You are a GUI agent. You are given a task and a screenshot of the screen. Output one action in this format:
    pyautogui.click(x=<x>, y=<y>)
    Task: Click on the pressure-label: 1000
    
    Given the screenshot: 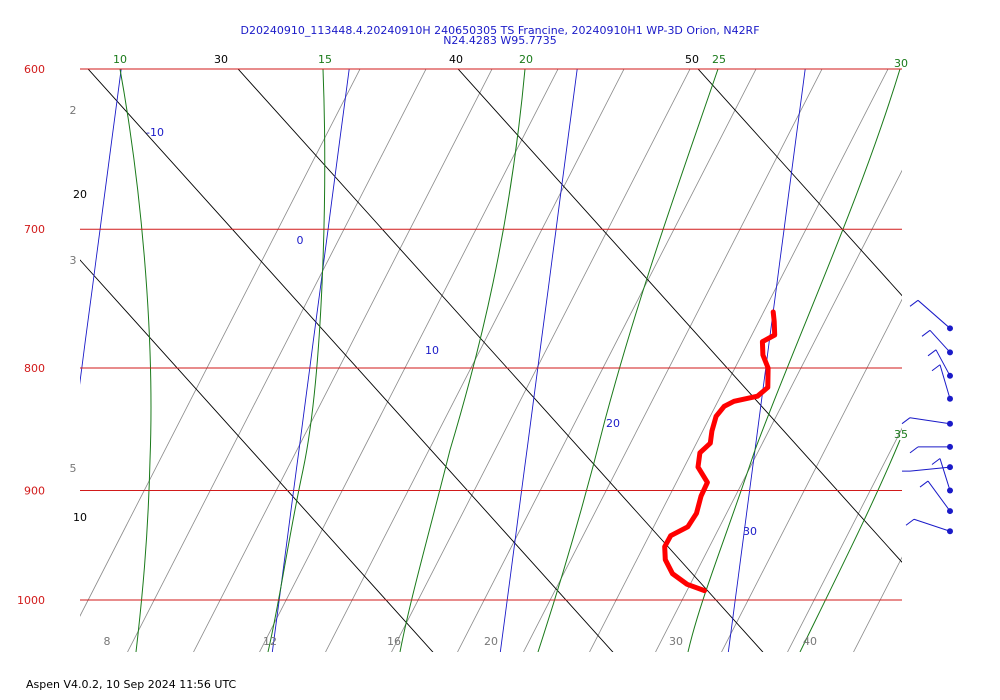 What is the action you would take?
    pyautogui.click(x=31, y=600)
    